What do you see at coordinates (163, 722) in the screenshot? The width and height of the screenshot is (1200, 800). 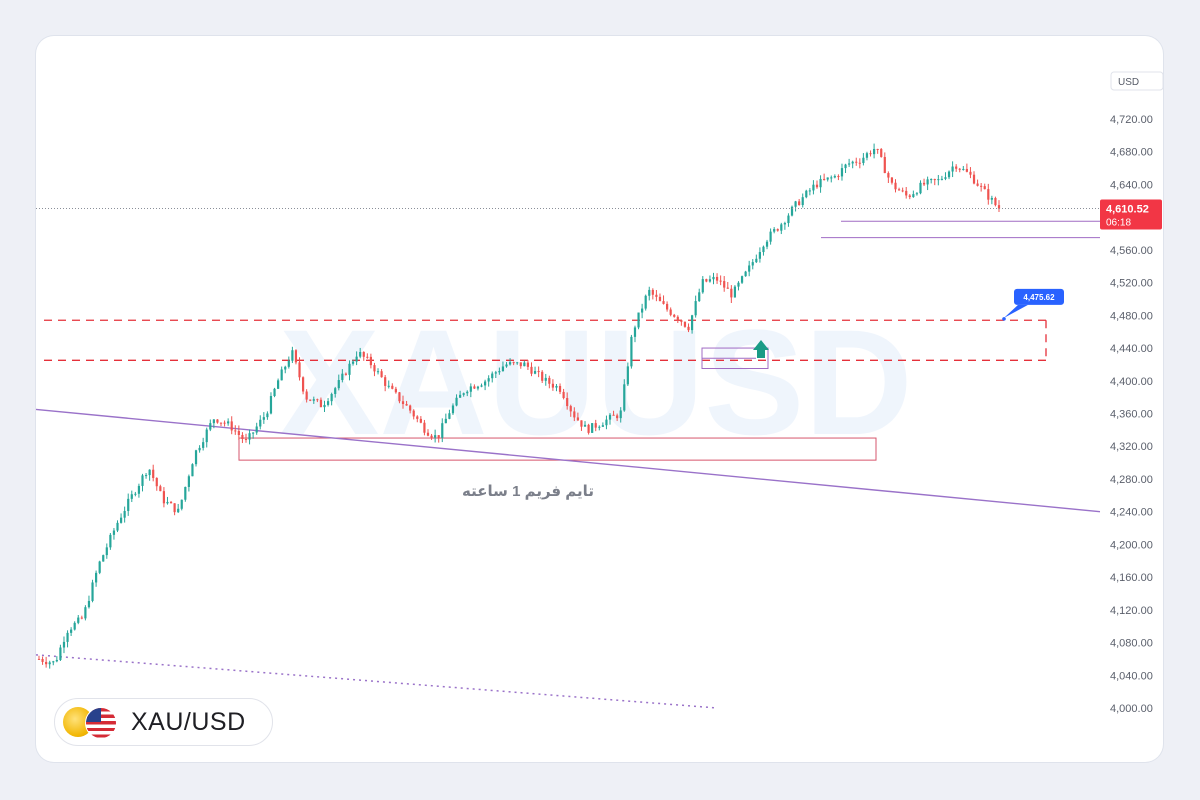 I see `symbol-badge: XAU/USD` at bounding box center [163, 722].